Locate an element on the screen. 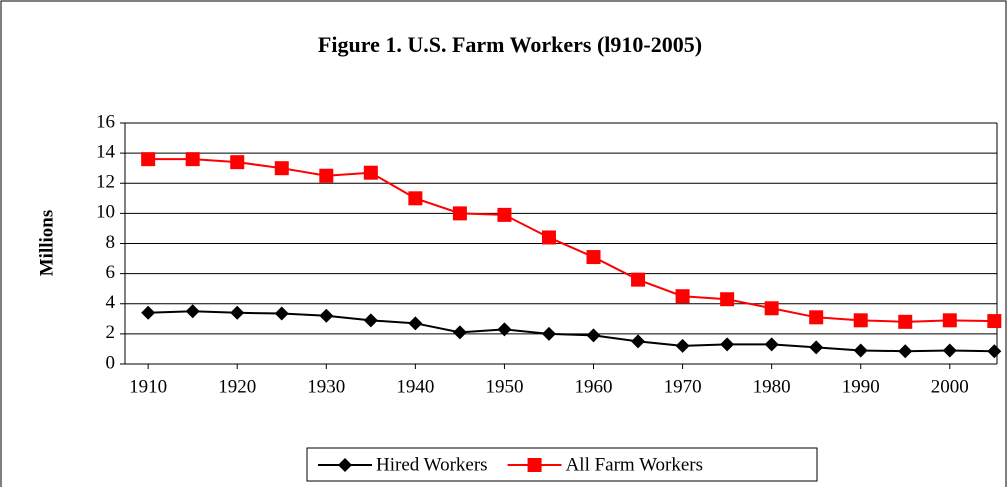 Image resolution: width=1008 pixels, height=487 pixels. x-tick-label: 1910 is located at coordinates (148, 386).